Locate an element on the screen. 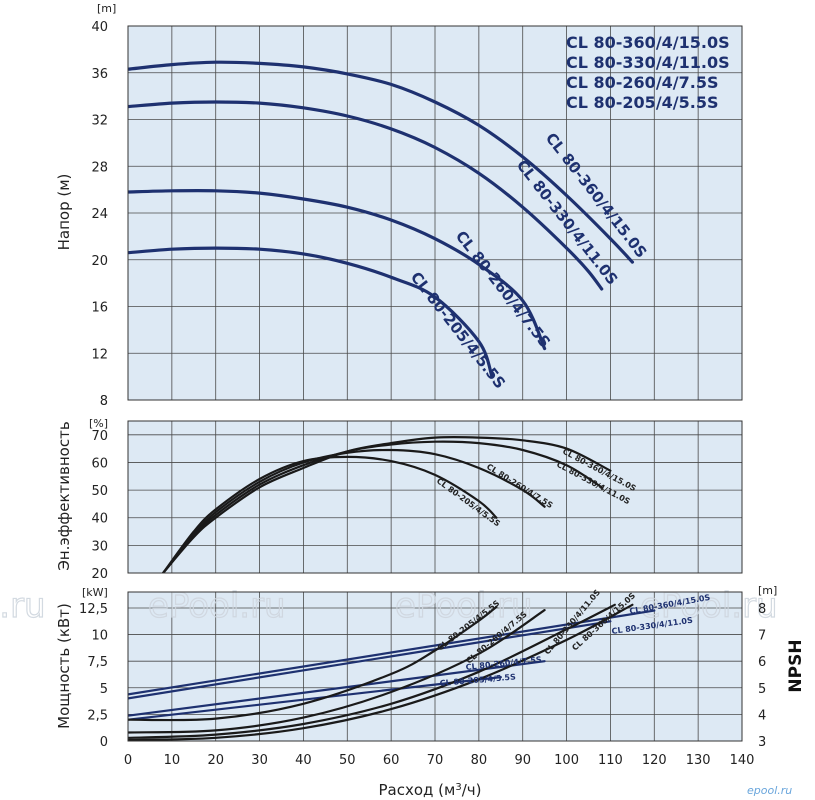  y-tick-label: 16 is located at coordinates (99, 308).